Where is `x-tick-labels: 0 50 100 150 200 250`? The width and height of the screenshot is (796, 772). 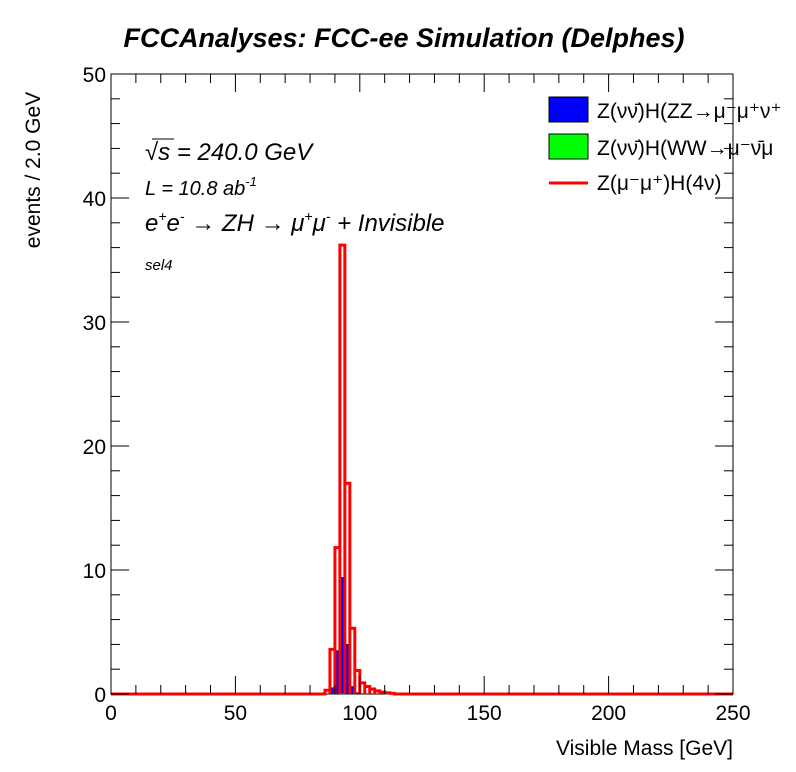 x-tick-labels: 0 50 100 150 200 250 is located at coordinates (427, 713).